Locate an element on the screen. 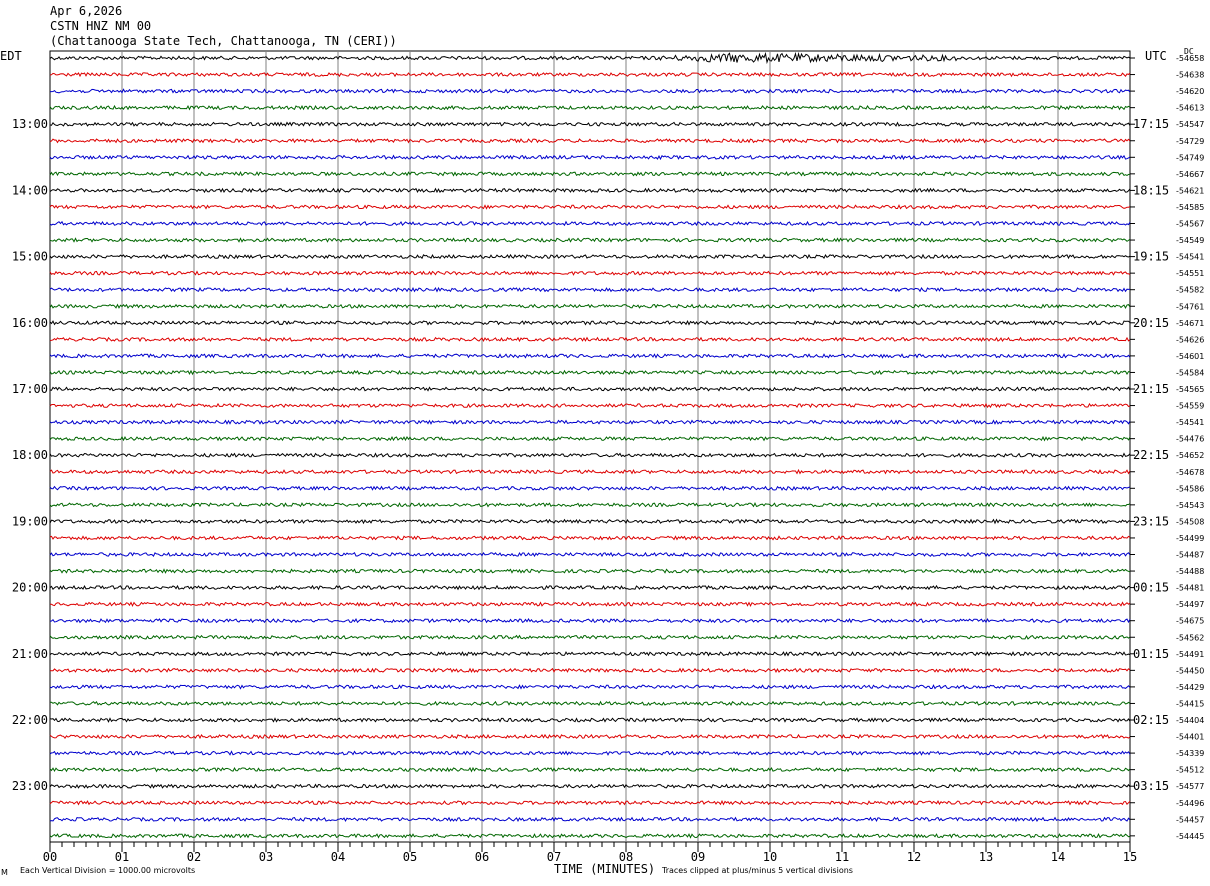 The image size is (1210, 886). left-timezone-label: EDT is located at coordinates (11, 56).